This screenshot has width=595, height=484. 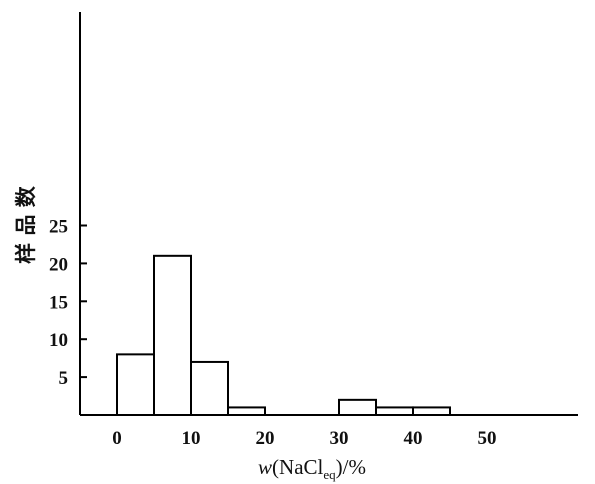 What do you see at coordinates (265, 467) in the screenshot?
I see `x-axis-title-variable: w` at bounding box center [265, 467].